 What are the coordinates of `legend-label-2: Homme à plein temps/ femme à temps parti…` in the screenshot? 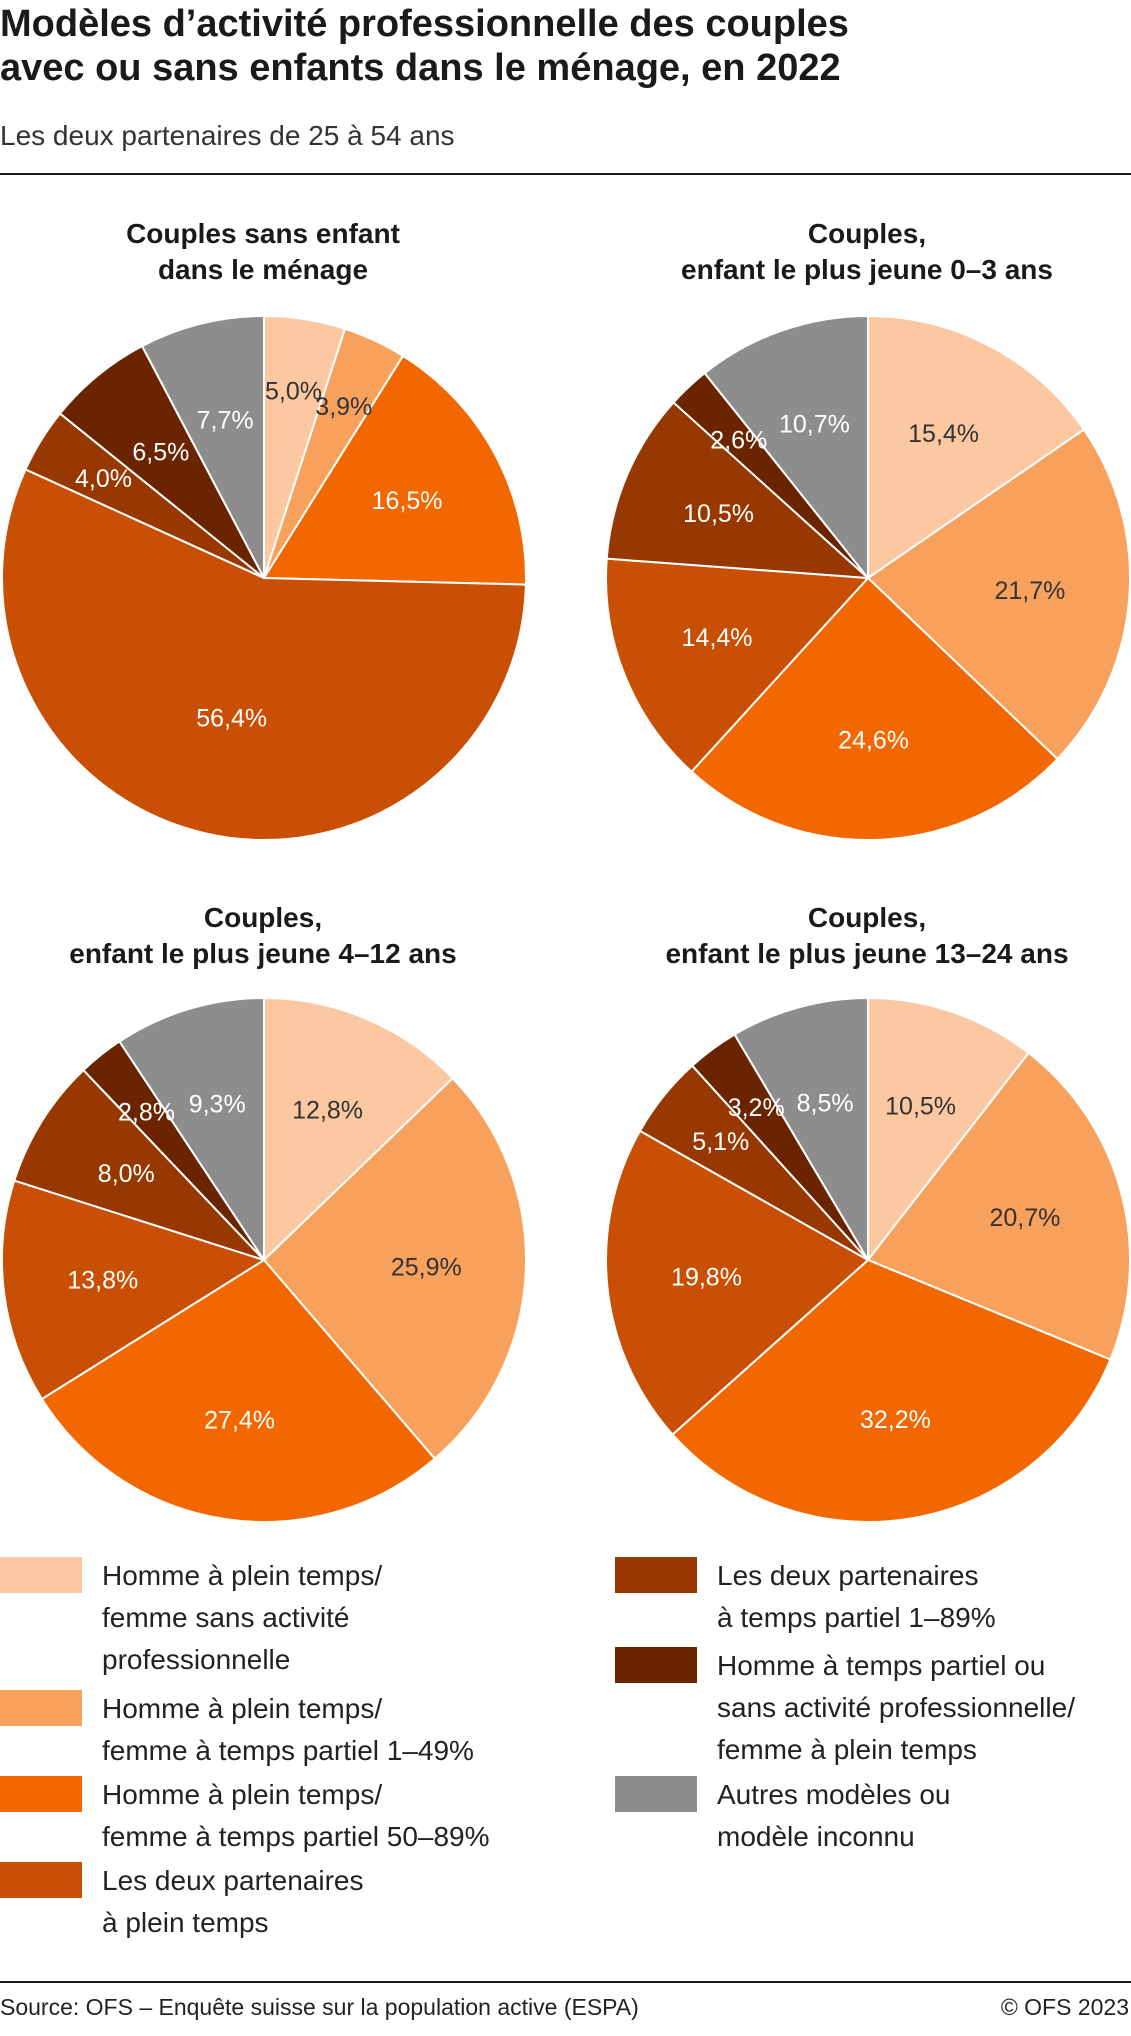 It's located at (288, 1730).